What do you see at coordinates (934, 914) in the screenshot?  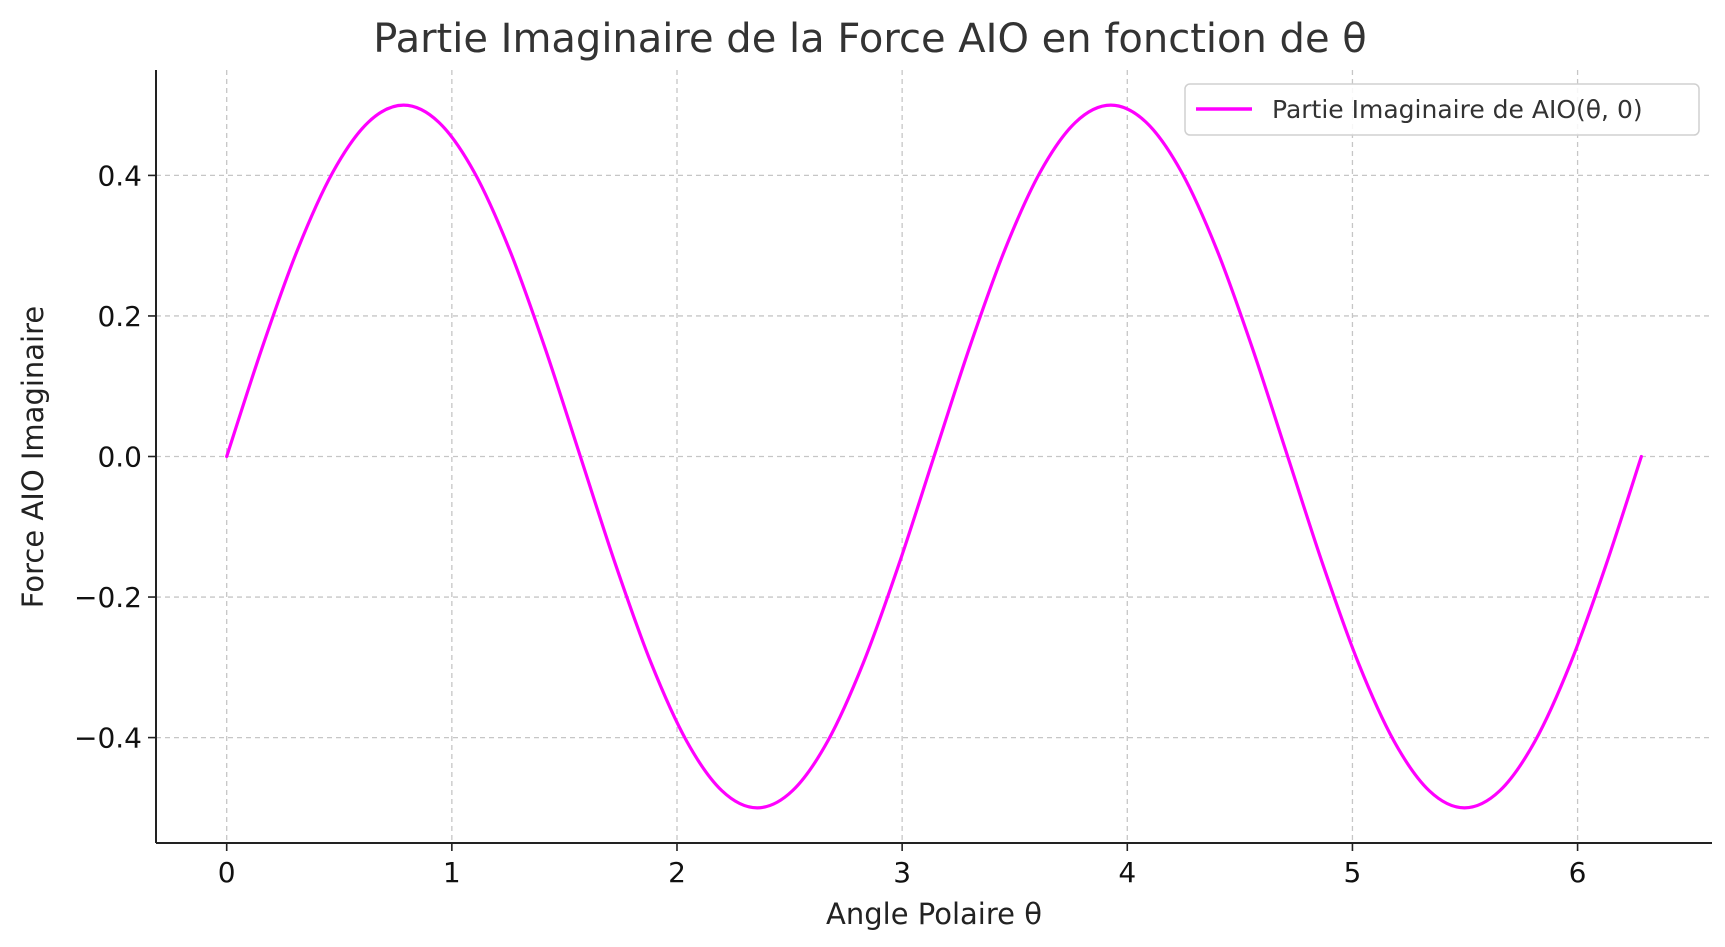 I see `x-axis-label: Angle Polaire θ` at bounding box center [934, 914].